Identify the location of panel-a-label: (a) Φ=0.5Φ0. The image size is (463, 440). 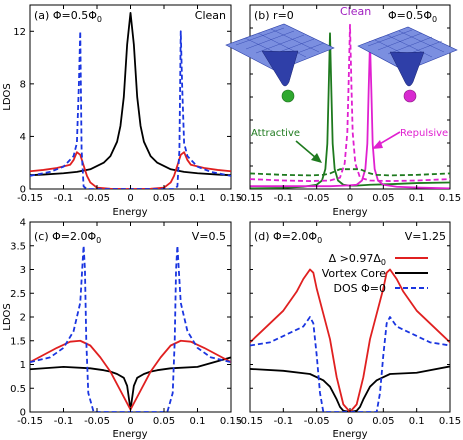
(68, 16).